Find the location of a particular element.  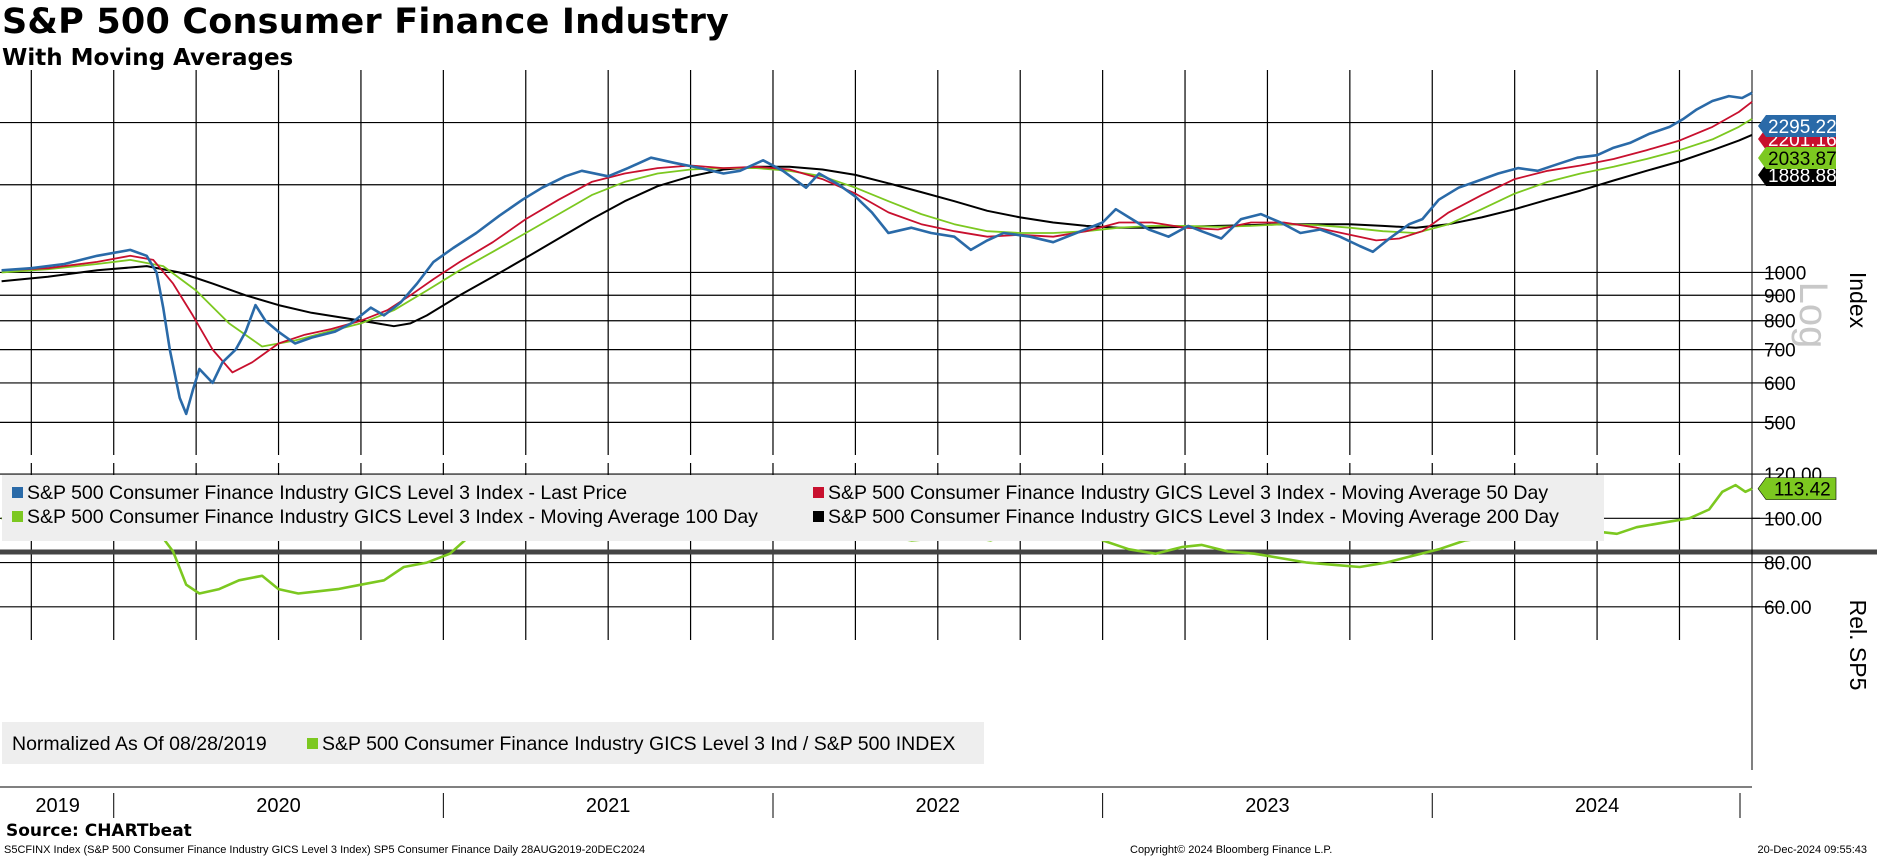

x-year-label: 2024 is located at coordinates (1597, 806).